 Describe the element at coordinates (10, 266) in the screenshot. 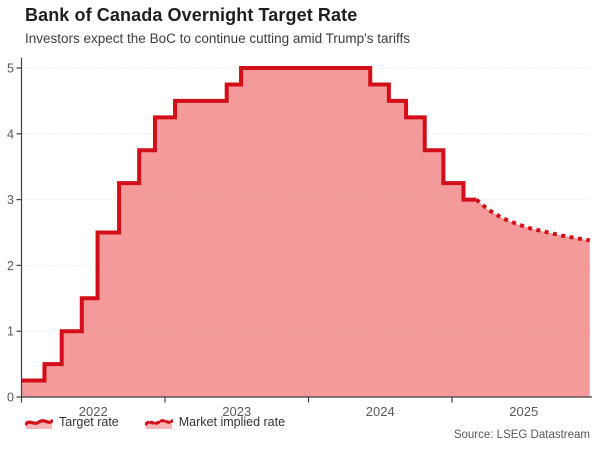

I see `y-tick-label: 2` at that location.